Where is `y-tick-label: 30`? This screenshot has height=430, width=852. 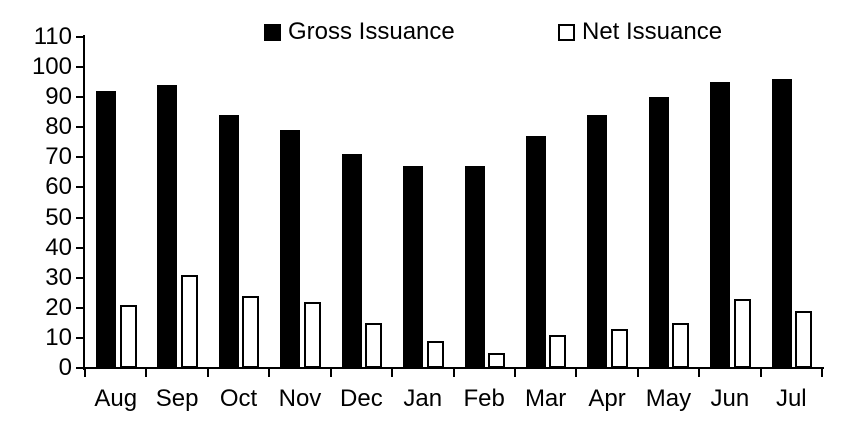 y-tick-label: 30 is located at coordinates (58, 277).